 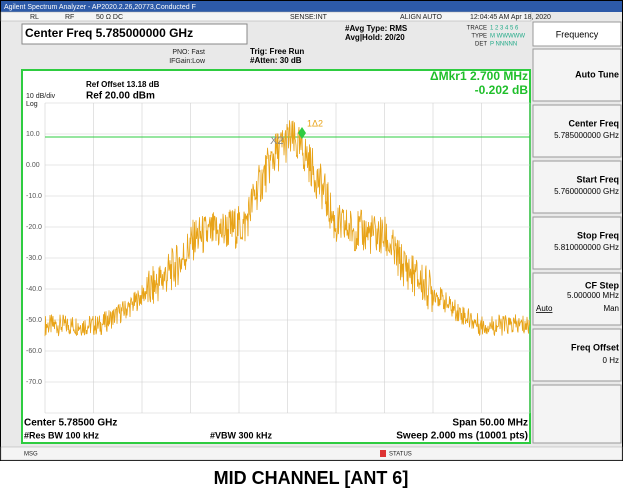 I want to click on center-freq-box, so click(x=134, y=34).